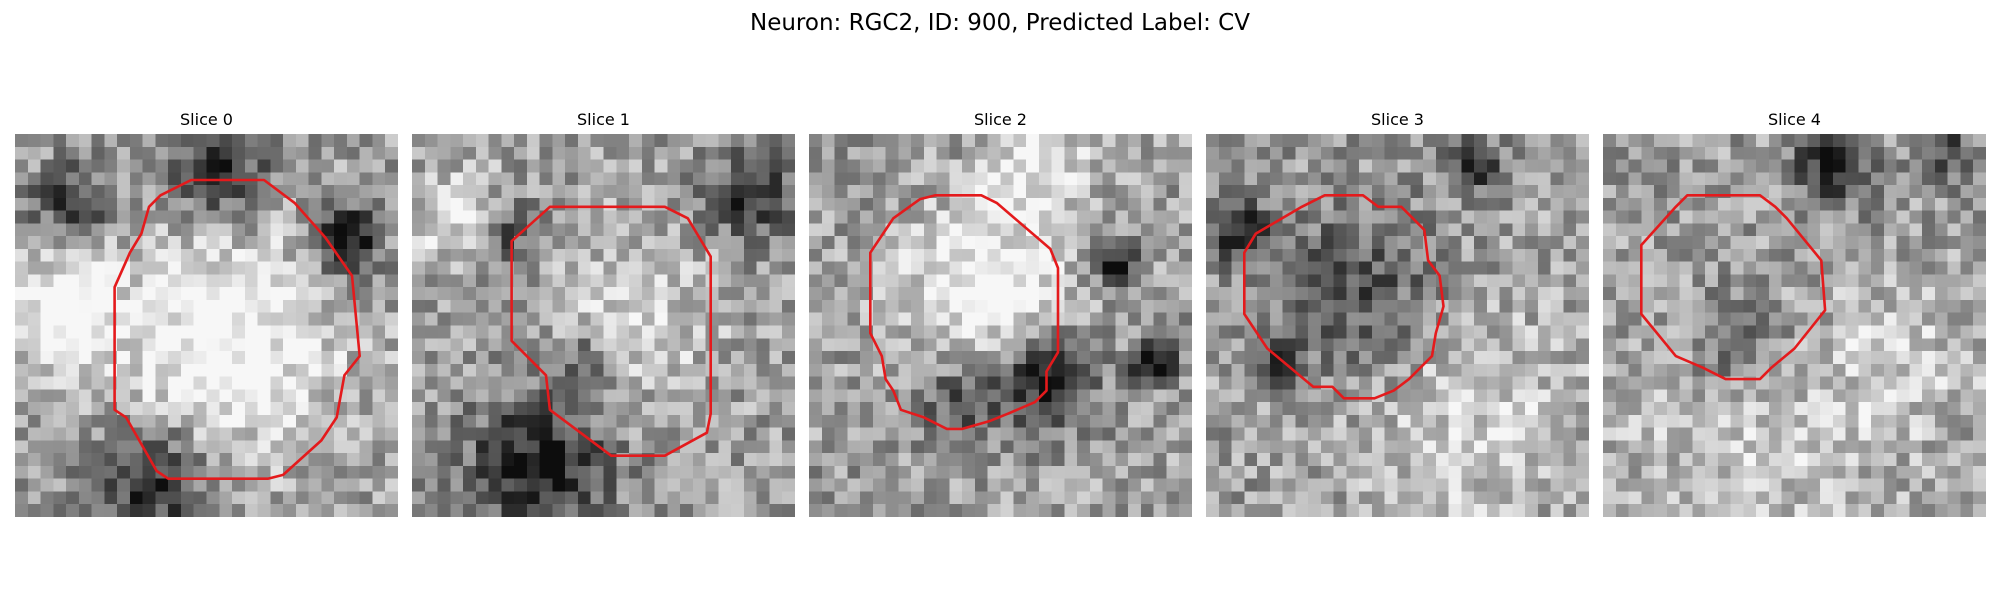 Image resolution: width=2000 pixels, height=600 pixels. I want to click on slice-panel: Slice 1, so click(603, 313).